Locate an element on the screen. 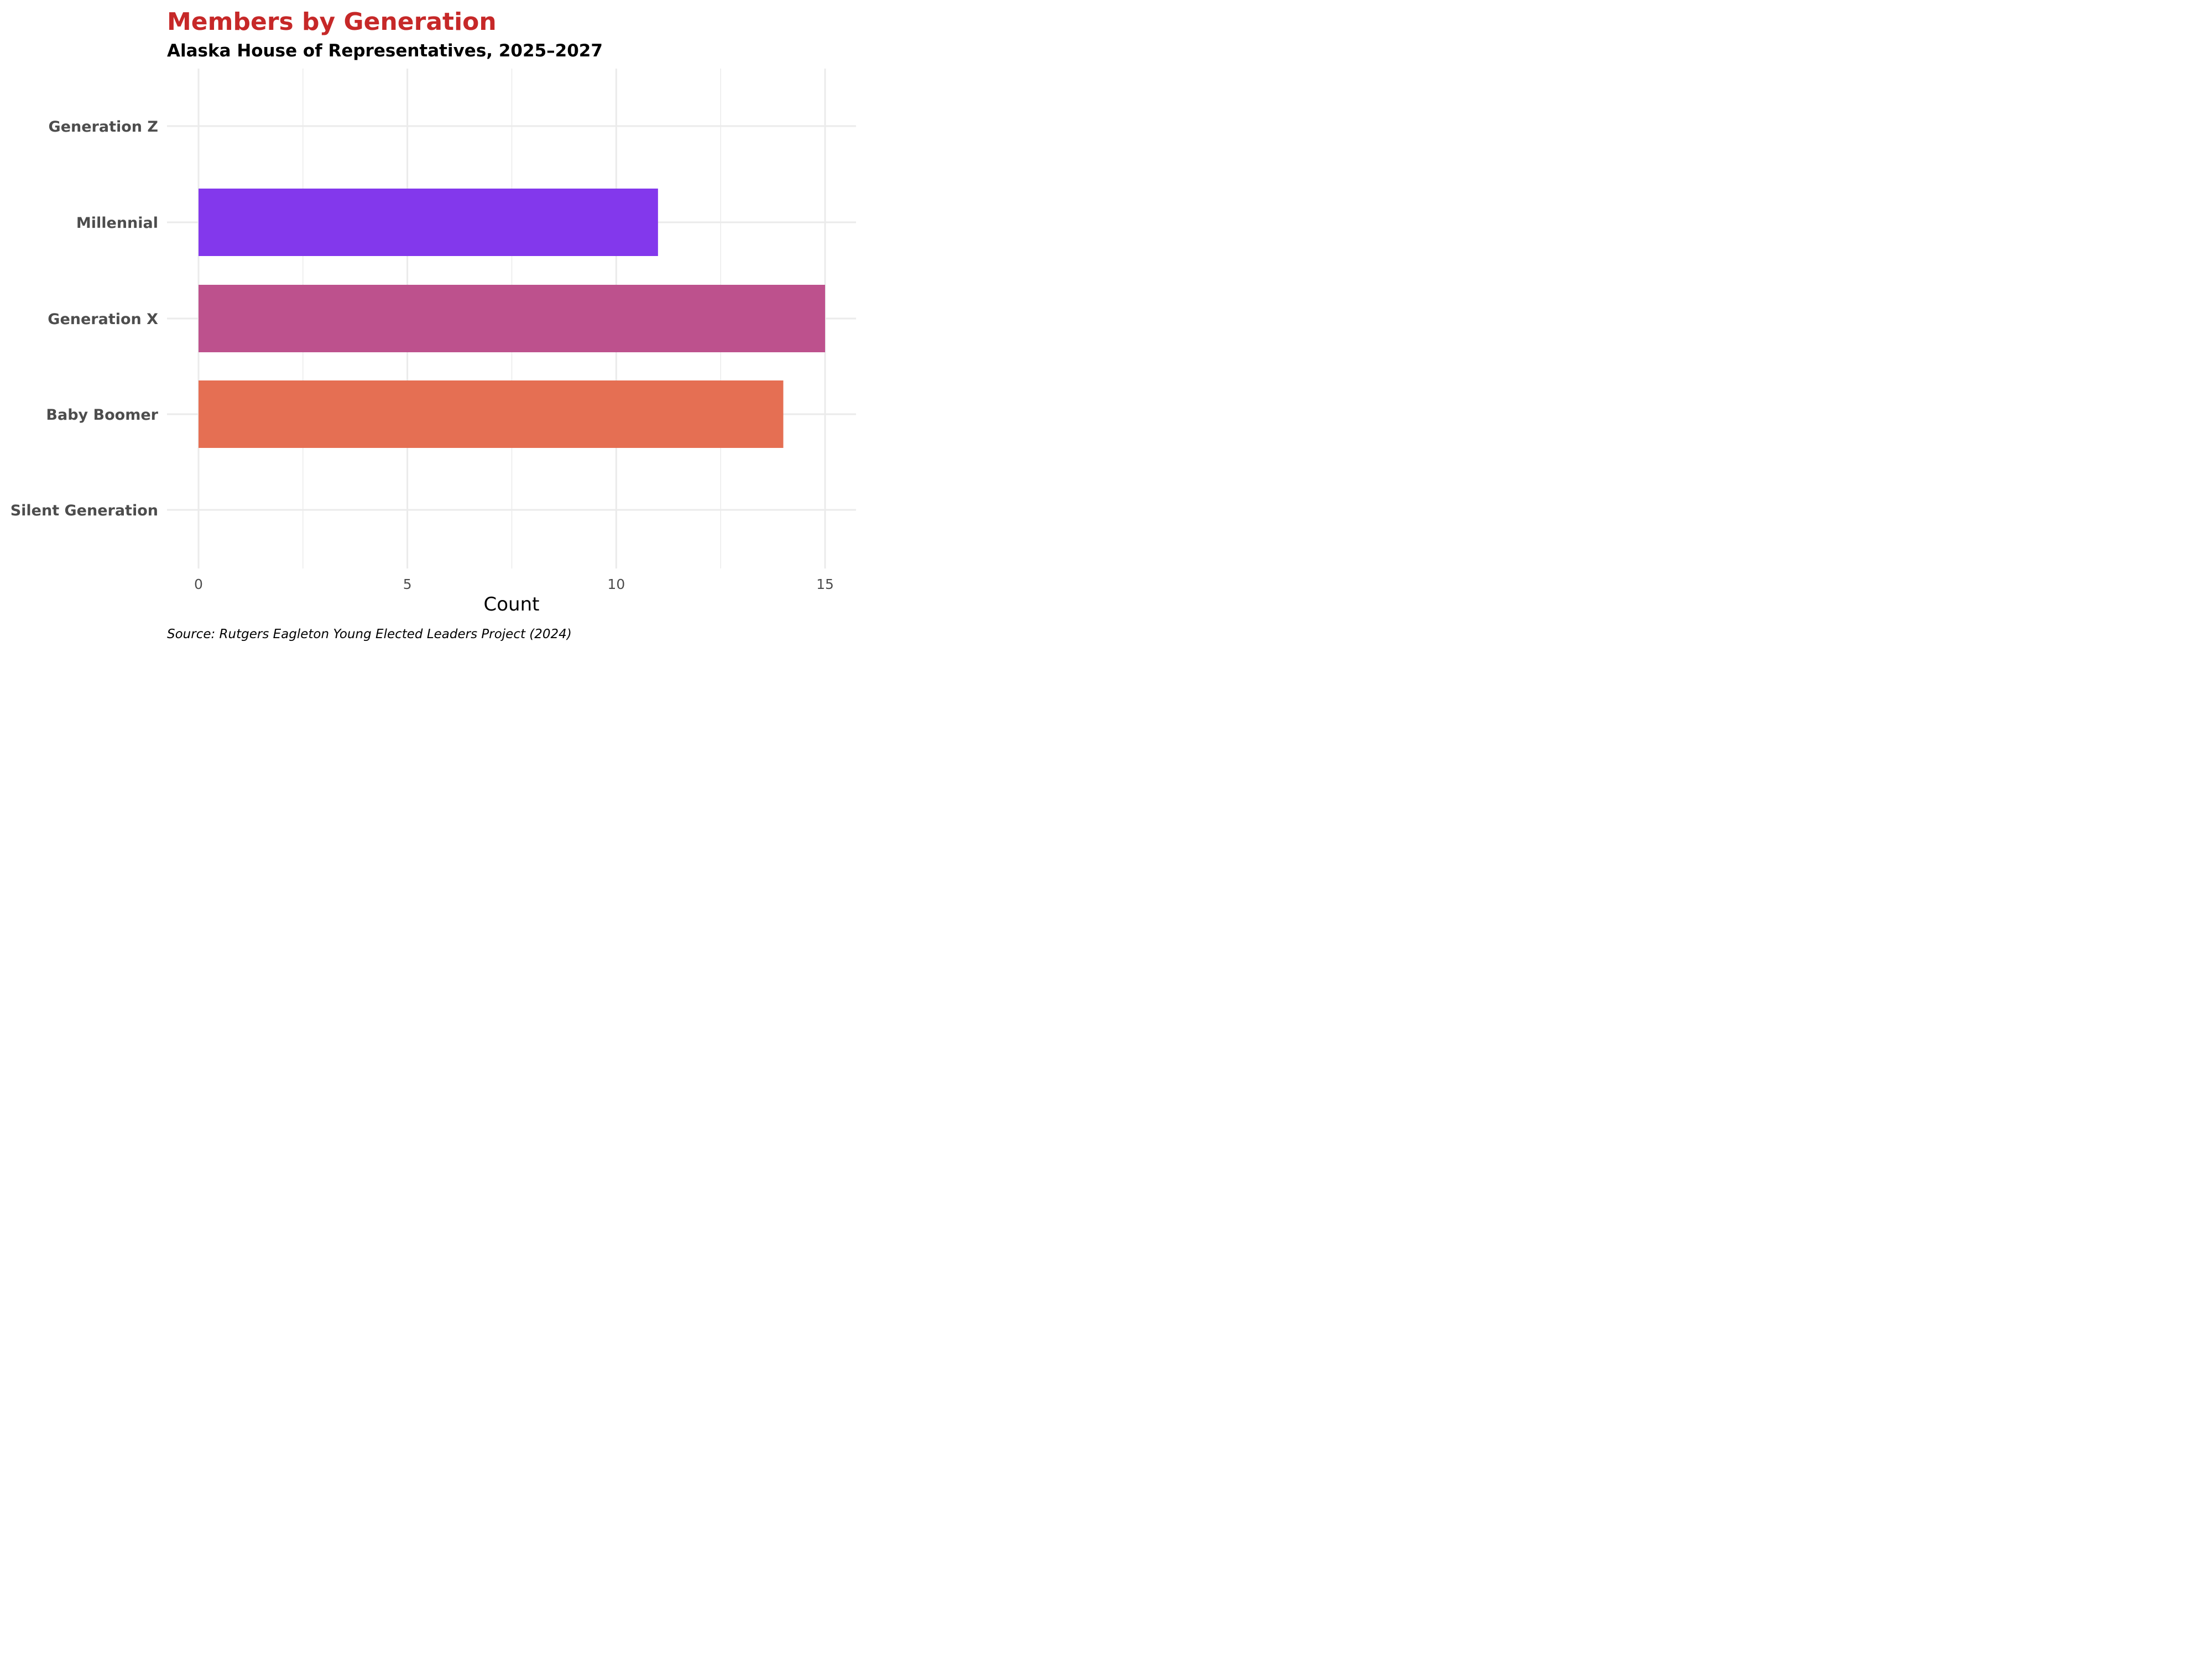 Image resolution: width=2212 pixels, height=1659 pixels. x-tick-label: 0 is located at coordinates (199, 584).